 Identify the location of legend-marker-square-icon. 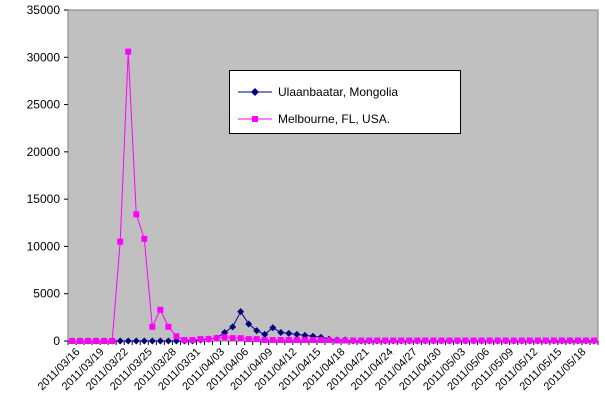
(255, 119).